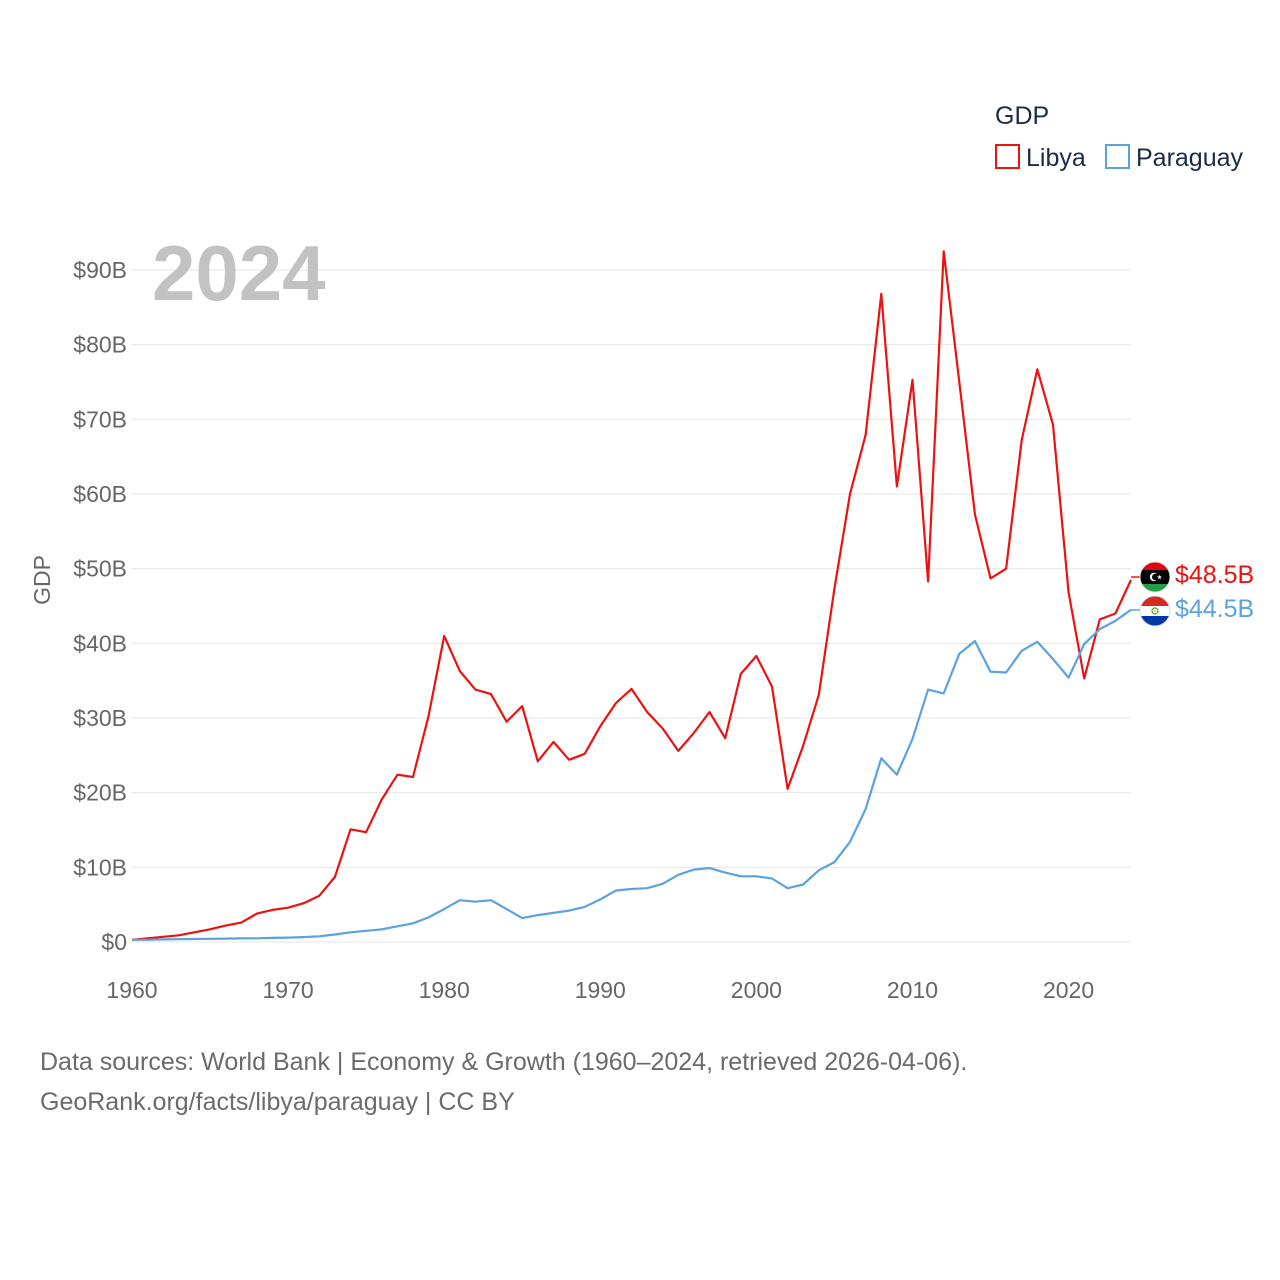 Image resolution: width=1280 pixels, height=1280 pixels. What do you see at coordinates (803, 885) in the screenshot?
I see `data-point-paraguay-2003` at bounding box center [803, 885].